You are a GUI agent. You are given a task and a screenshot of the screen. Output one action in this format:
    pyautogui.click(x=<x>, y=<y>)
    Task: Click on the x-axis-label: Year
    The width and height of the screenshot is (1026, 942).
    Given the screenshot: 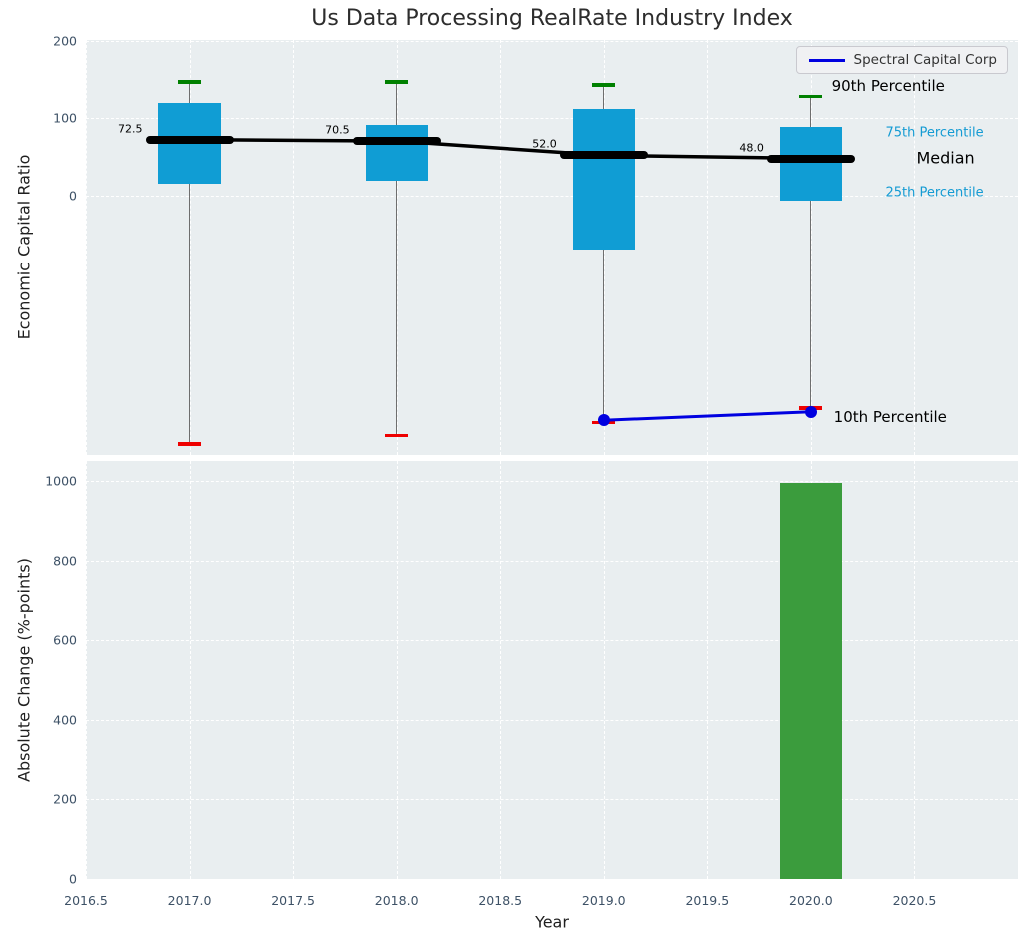 What is the action you would take?
    pyautogui.click(x=552, y=922)
    